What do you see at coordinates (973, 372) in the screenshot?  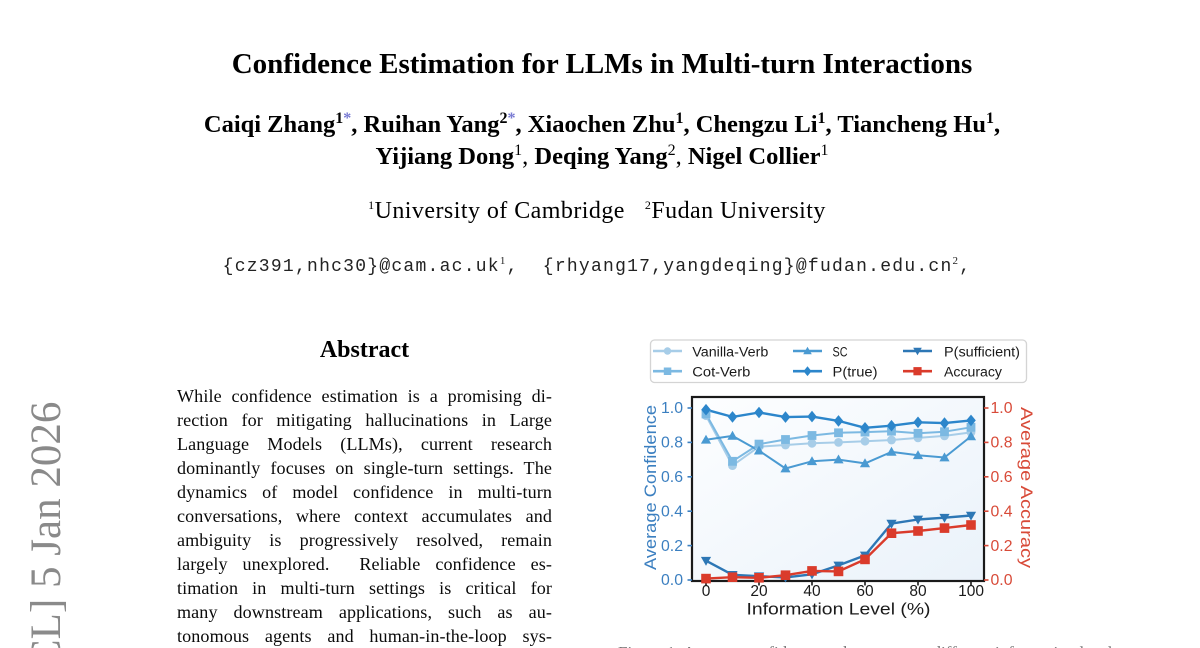 I see `svg-text: Accuracy` at bounding box center [973, 372].